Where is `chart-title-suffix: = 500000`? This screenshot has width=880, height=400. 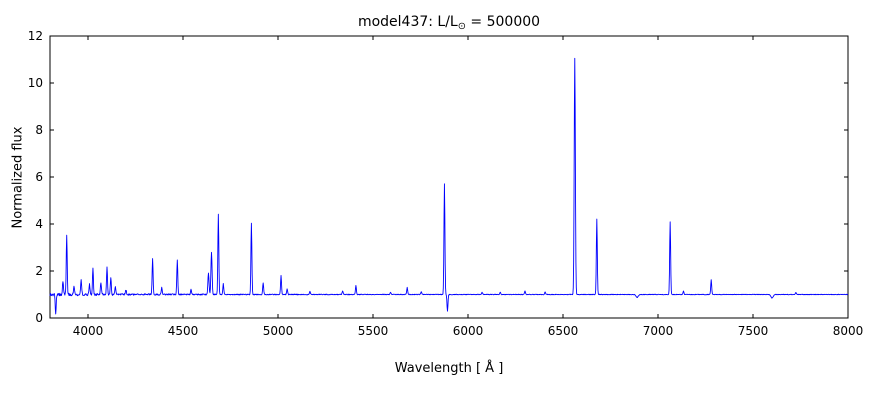
chart-title-suffix: = 500000 is located at coordinates (503, 22).